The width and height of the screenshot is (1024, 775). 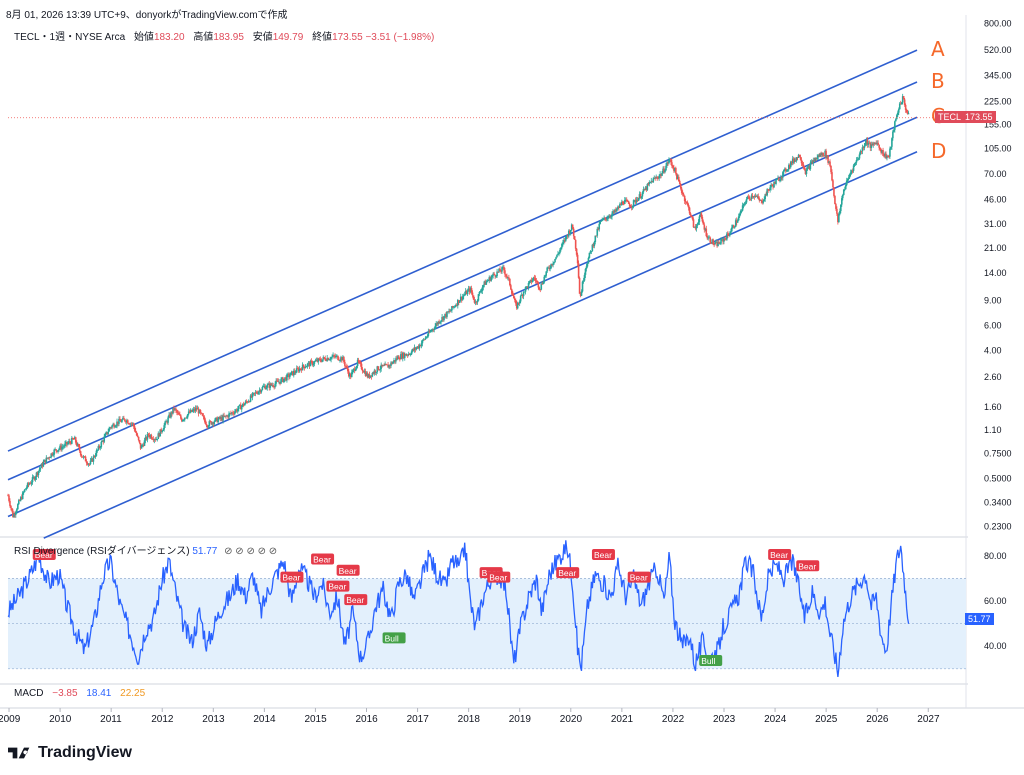 I want to click on tradingview-brand: TradingView, so click(x=70, y=753).